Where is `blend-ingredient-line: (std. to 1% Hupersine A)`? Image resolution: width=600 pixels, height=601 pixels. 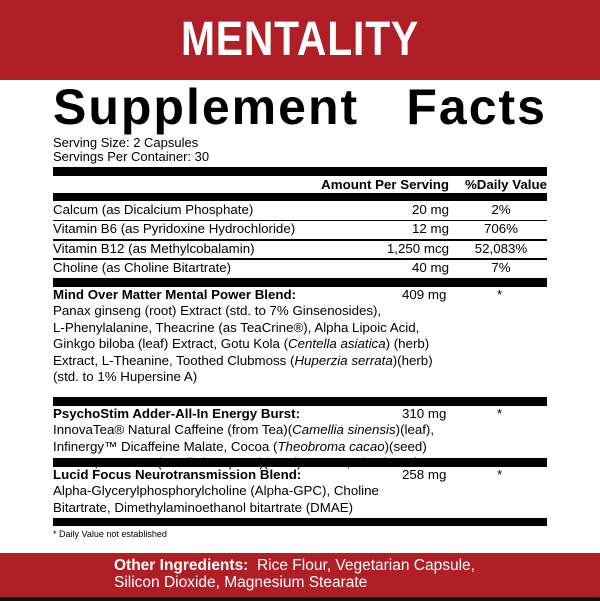 blend-ingredient-line: (std. to 1% Hupersine A) is located at coordinates (125, 376).